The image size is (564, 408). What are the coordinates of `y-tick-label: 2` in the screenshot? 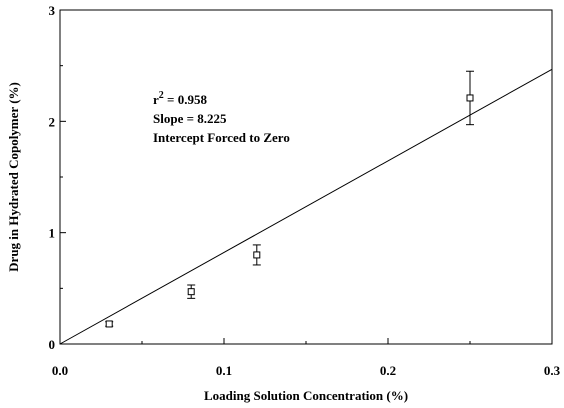 It's located at (52, 121).